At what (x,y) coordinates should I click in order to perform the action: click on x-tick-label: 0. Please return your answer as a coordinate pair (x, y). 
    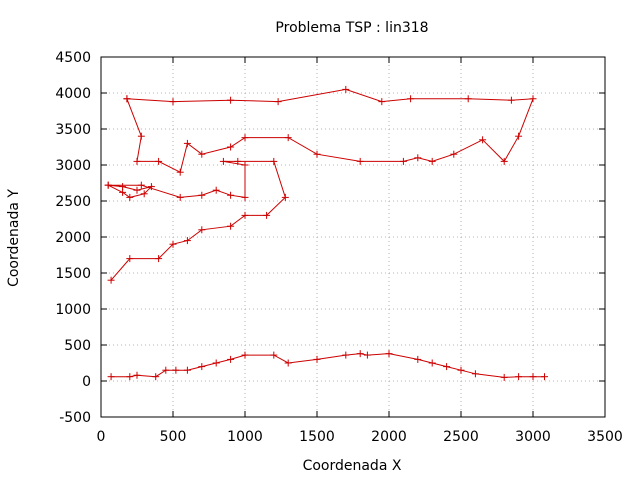
    Looking at the image, I should click on (101, 437).